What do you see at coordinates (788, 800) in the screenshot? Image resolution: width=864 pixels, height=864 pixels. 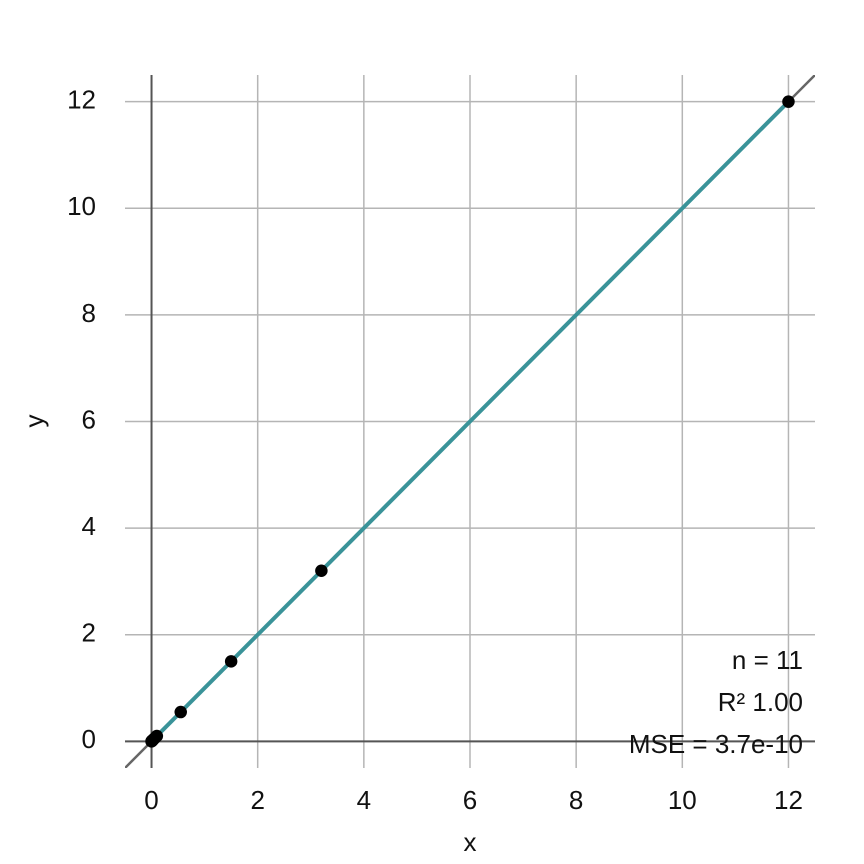 I see `x-tick-label: 12` at bounding box center [788, 800].